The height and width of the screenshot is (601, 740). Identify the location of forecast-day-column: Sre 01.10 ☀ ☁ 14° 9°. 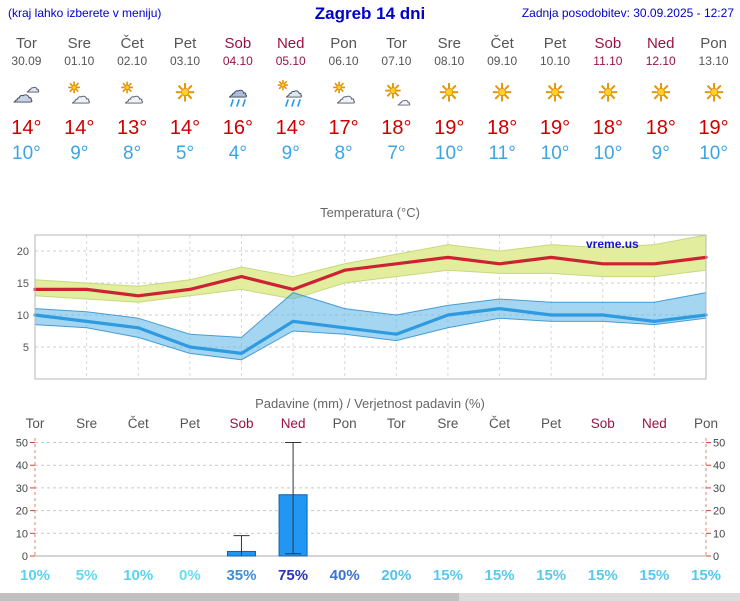
(79, 100).